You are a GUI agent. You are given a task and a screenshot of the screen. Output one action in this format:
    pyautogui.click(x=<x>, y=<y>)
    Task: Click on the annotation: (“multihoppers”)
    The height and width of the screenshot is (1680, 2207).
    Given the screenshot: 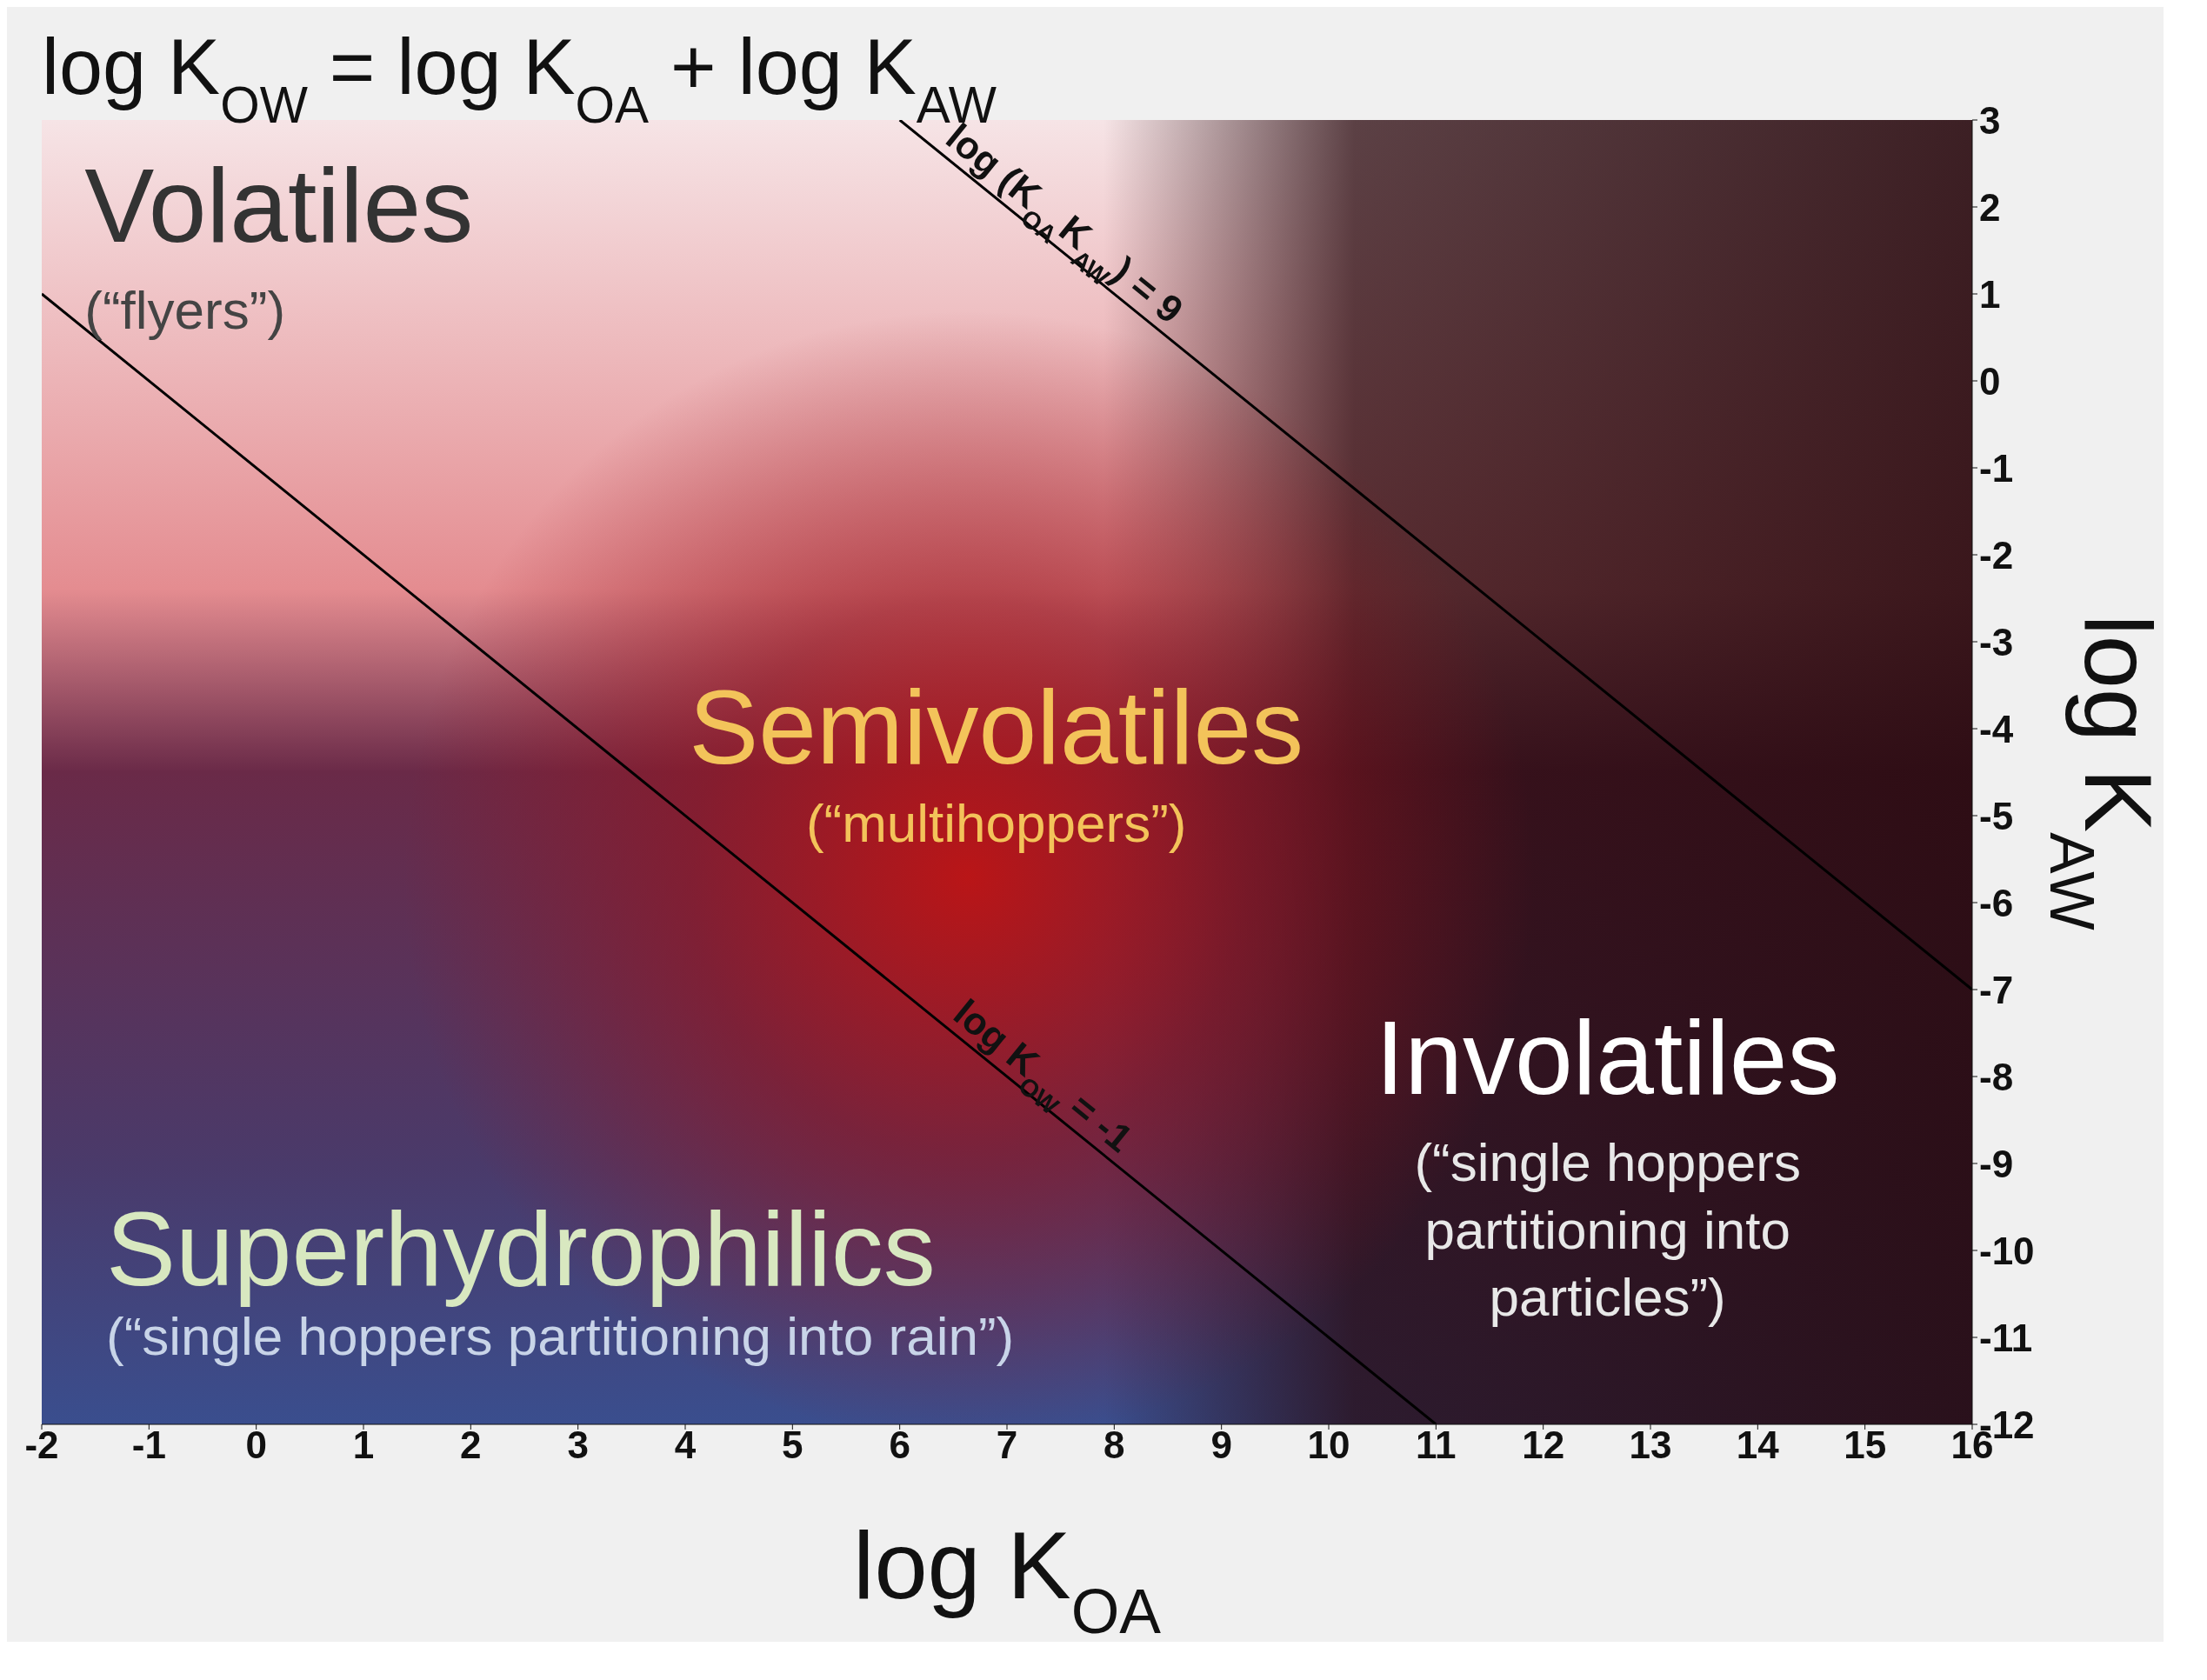 What is the action you would take?
    pyautogui.click(x=996, y=823)
    